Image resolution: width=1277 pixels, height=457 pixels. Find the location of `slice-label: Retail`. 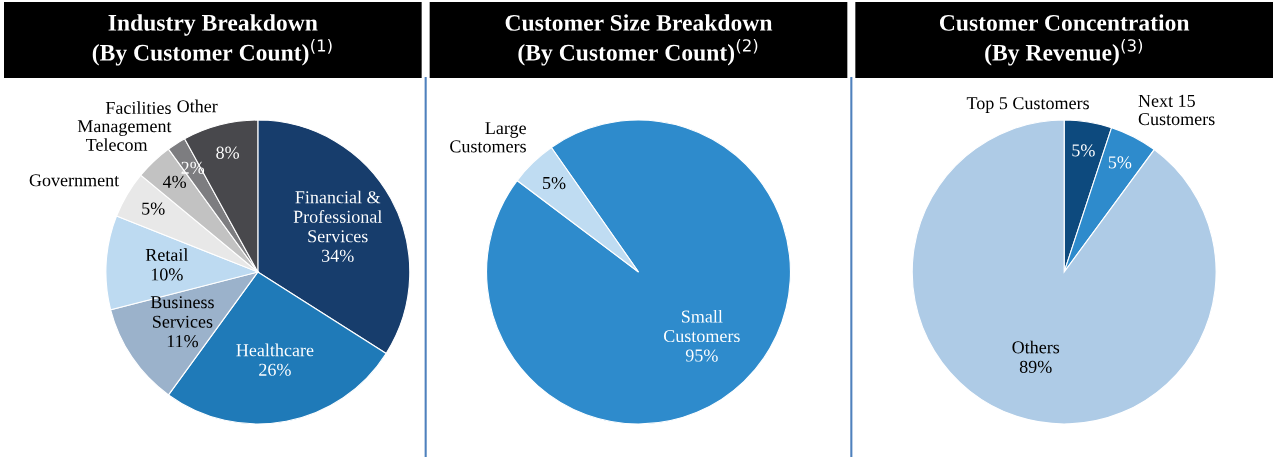

slice-label: Retail is located at coordinates (167, 255).